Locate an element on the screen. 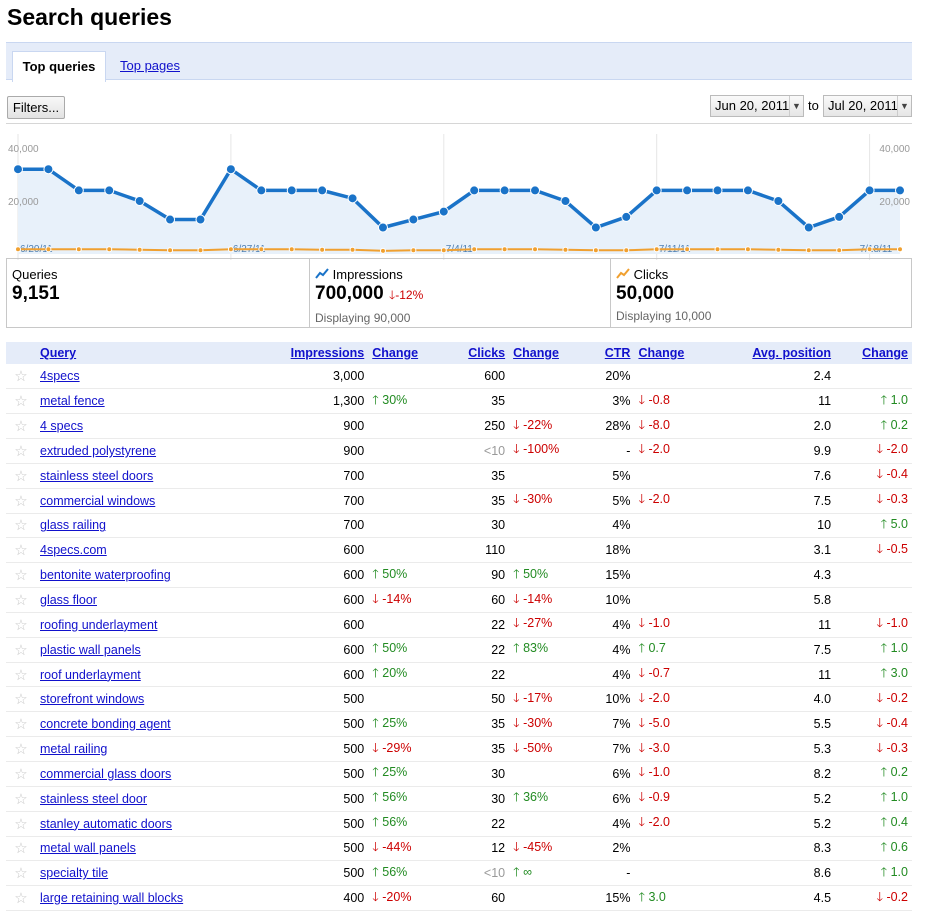  query-link: glass floor is located at coordinates (68, 600).